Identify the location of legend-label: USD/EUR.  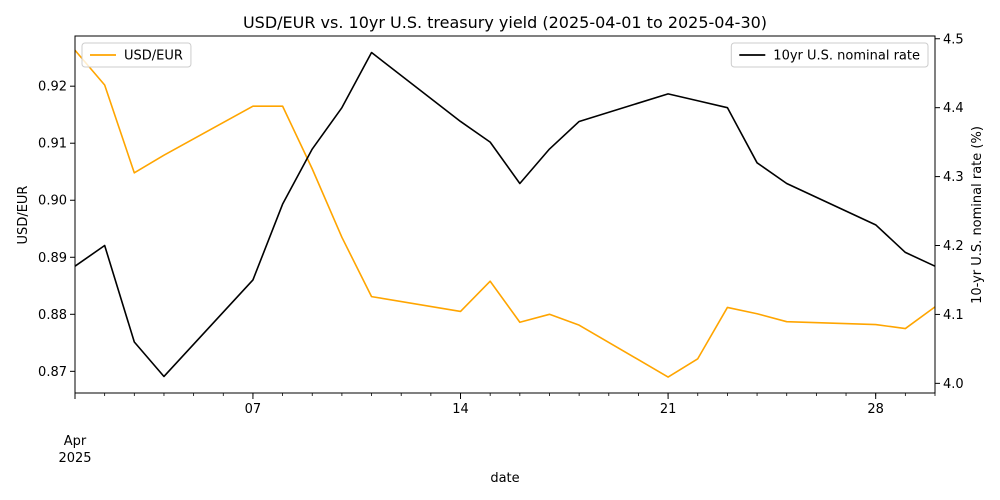
(153, 56).